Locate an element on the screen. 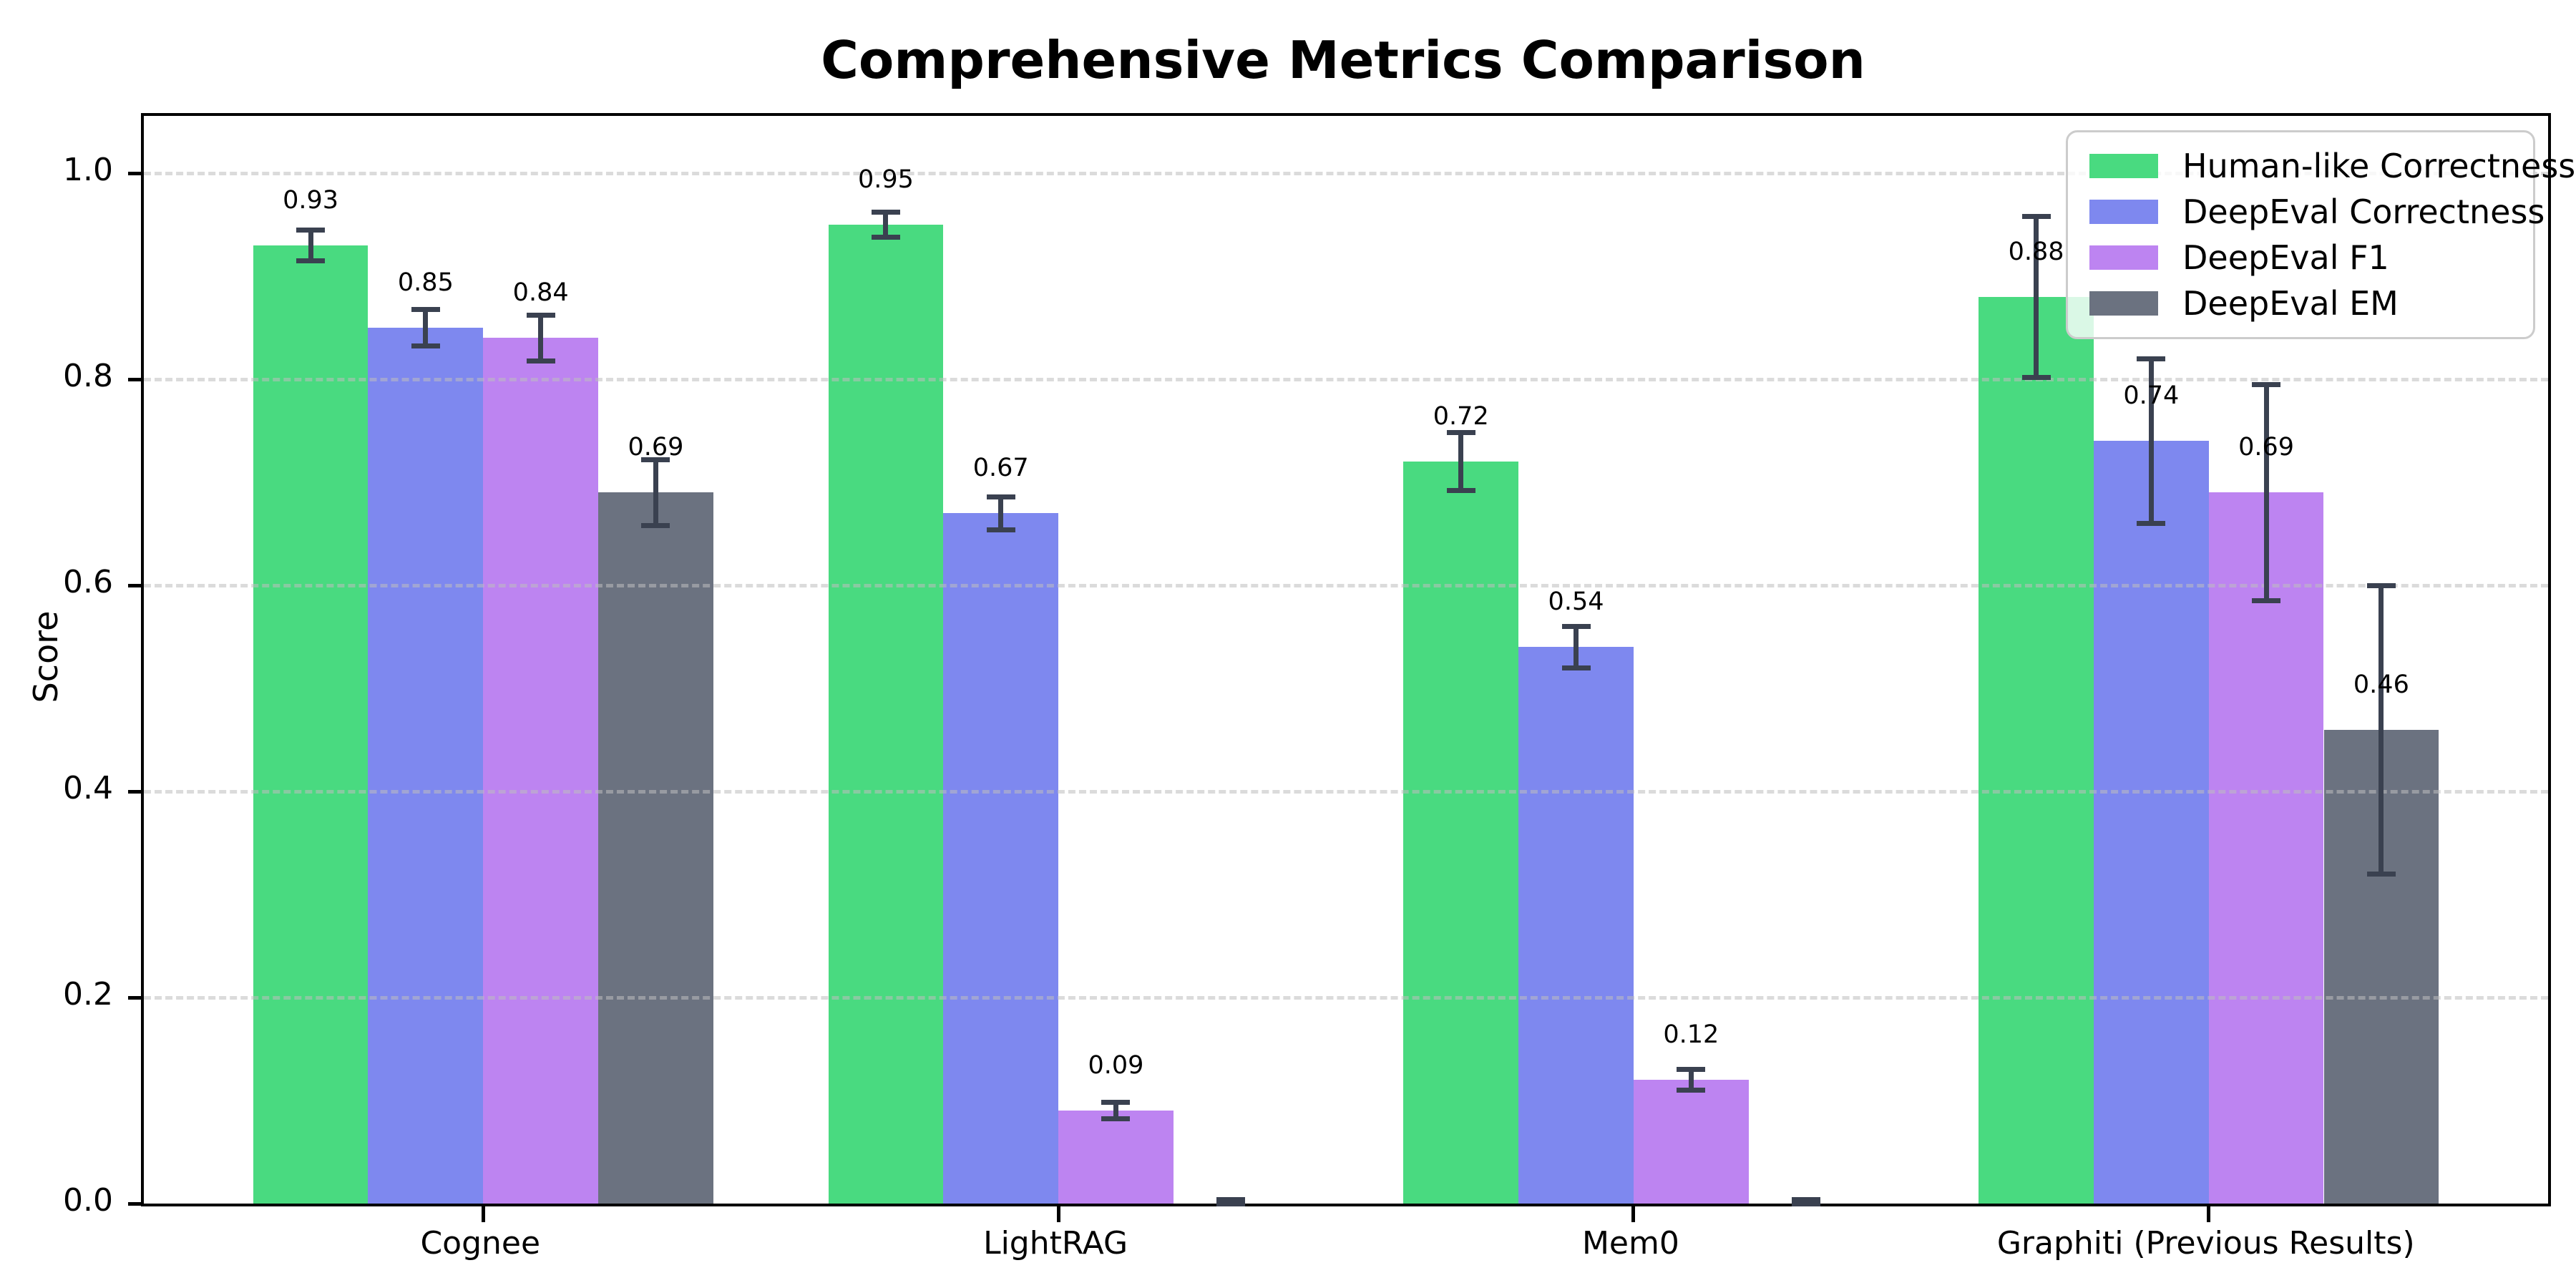 This screenshot has width=2576, height=1288. y-tick-label: 1.0 is located at coordinates (88, 170).